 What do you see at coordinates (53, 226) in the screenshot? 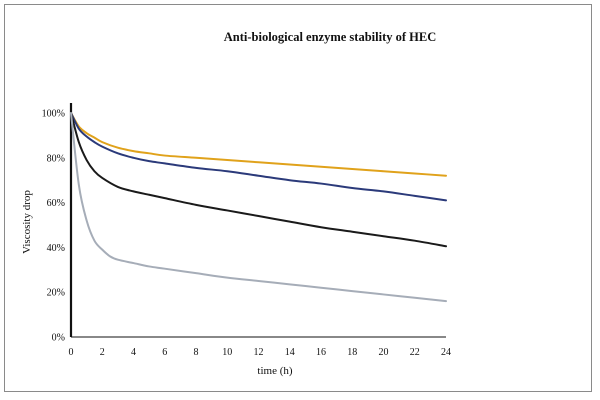
I see `y-tick-labels: 0% 20% 40% 60% 80% 100%` at bounding box center [53, 226].